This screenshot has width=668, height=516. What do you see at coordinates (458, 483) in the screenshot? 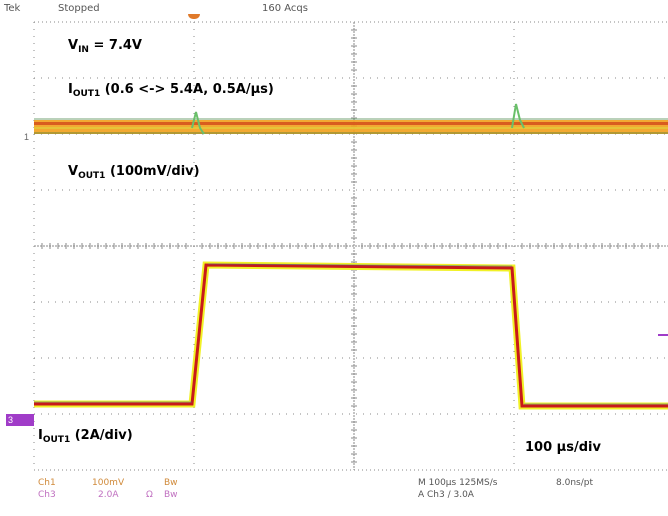
I see `timebase-readout: M 100µs 125MS/s` at bounding box center [458, 483].